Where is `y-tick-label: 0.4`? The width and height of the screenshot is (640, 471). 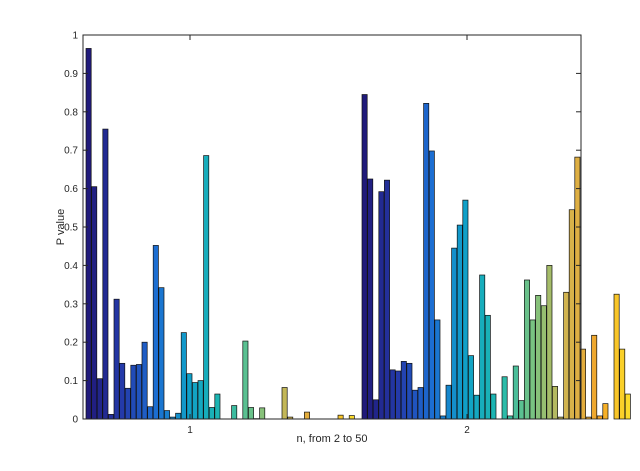 y-tick-label: 0.4 is located at coordinates (71, 266).